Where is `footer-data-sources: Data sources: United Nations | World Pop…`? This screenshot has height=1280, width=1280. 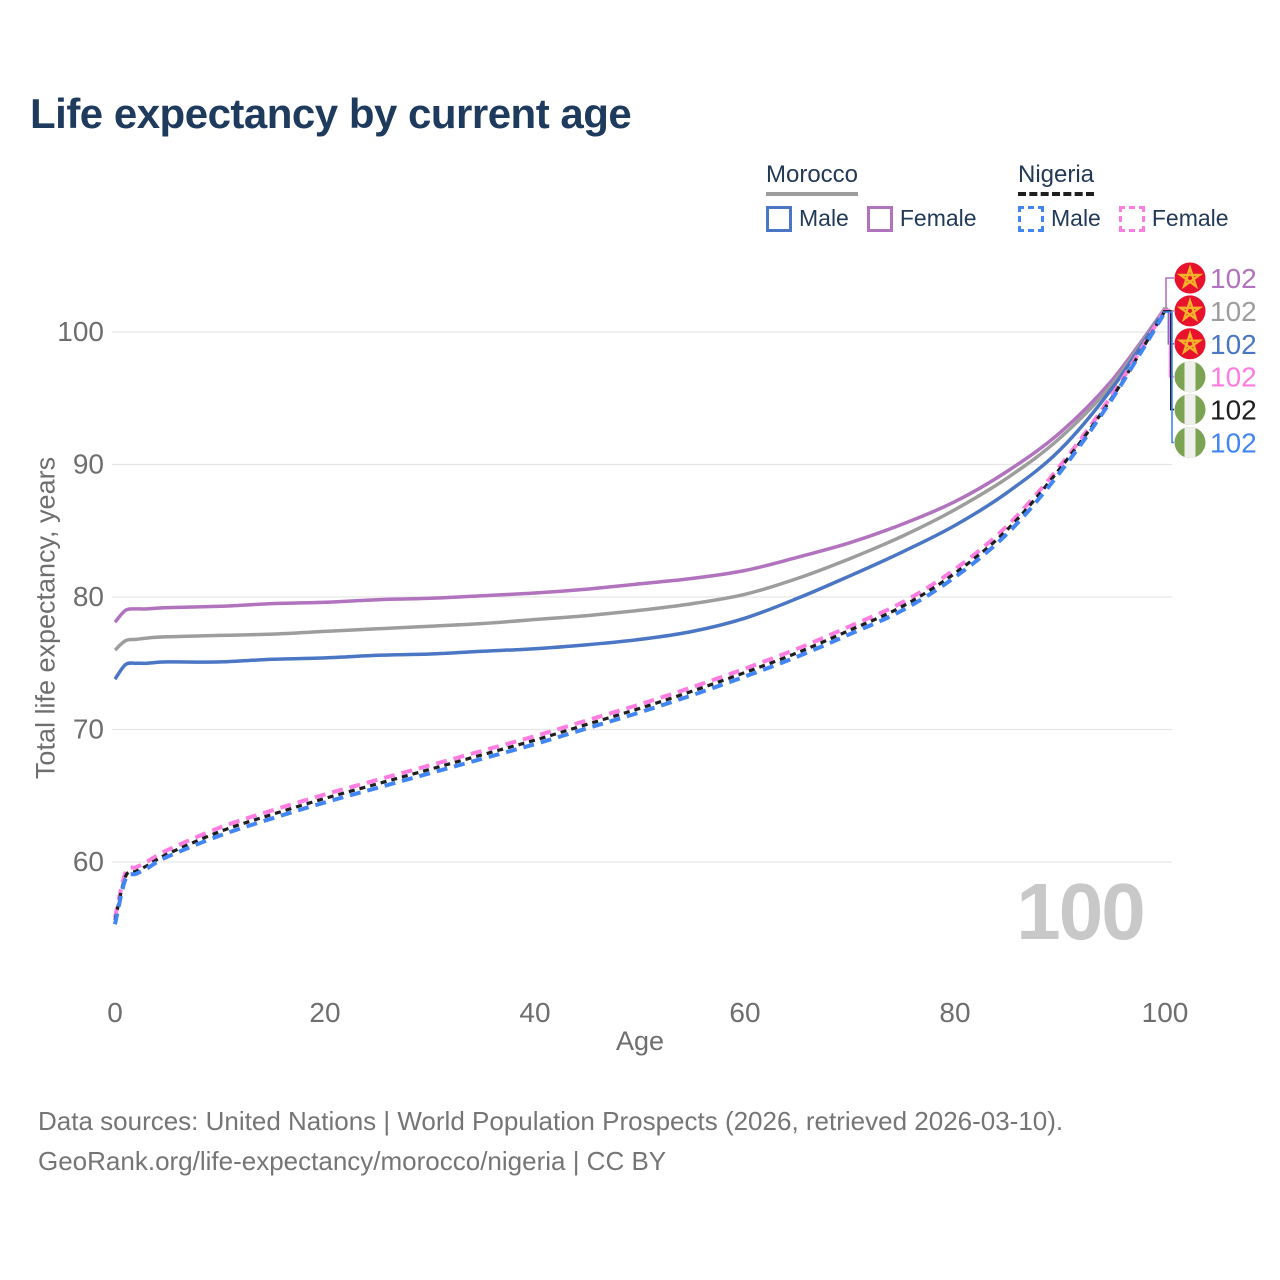 footer-data-sources: Data sources: United Nations | World Pop… is located at coordinates (551, 1121).